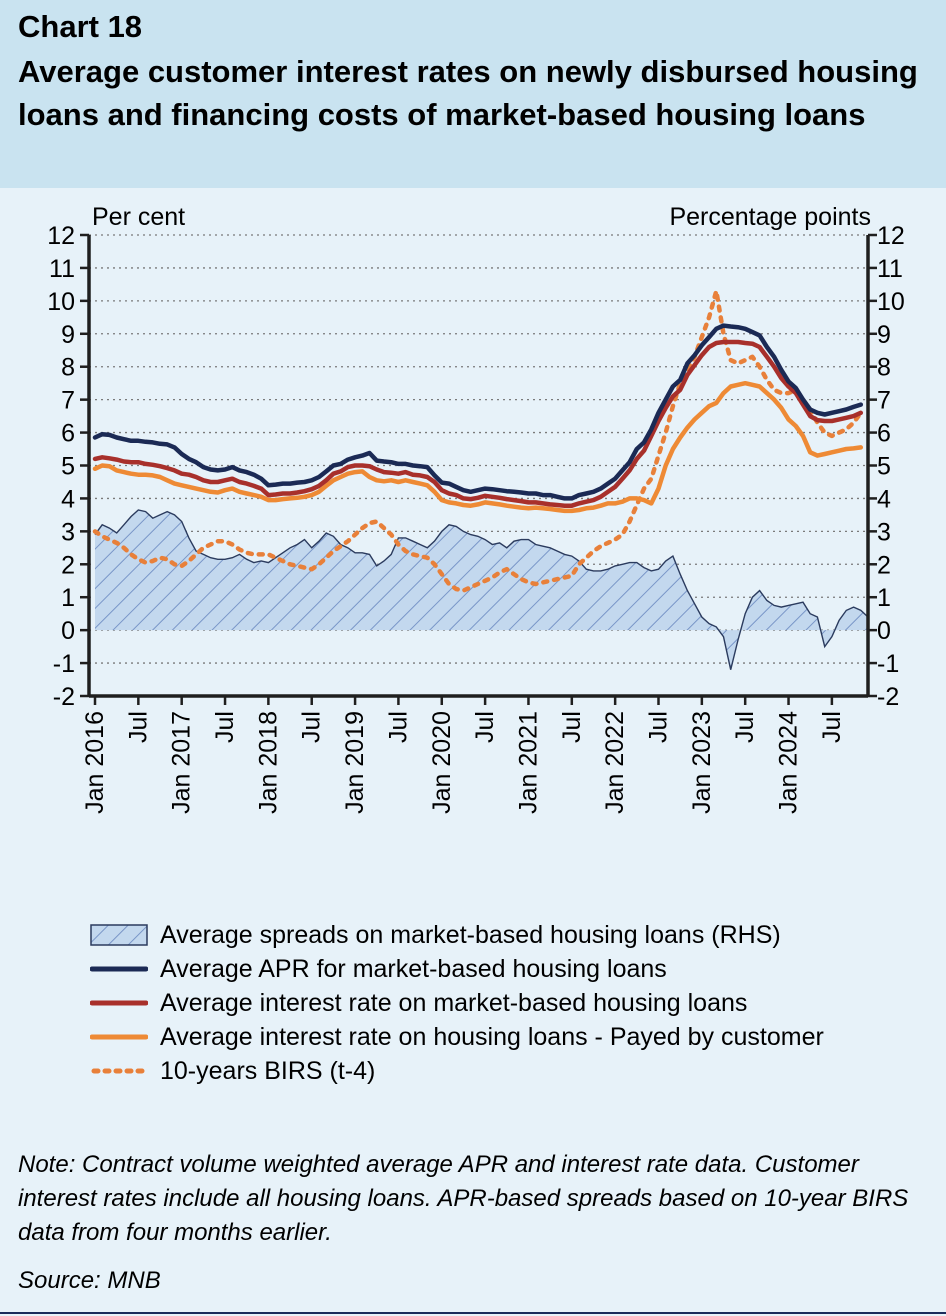 The image size is (946, 1316). Describe the element at coordinates (119, 1037) in the screenshot. I see `legend-swatch-customer` at that location.